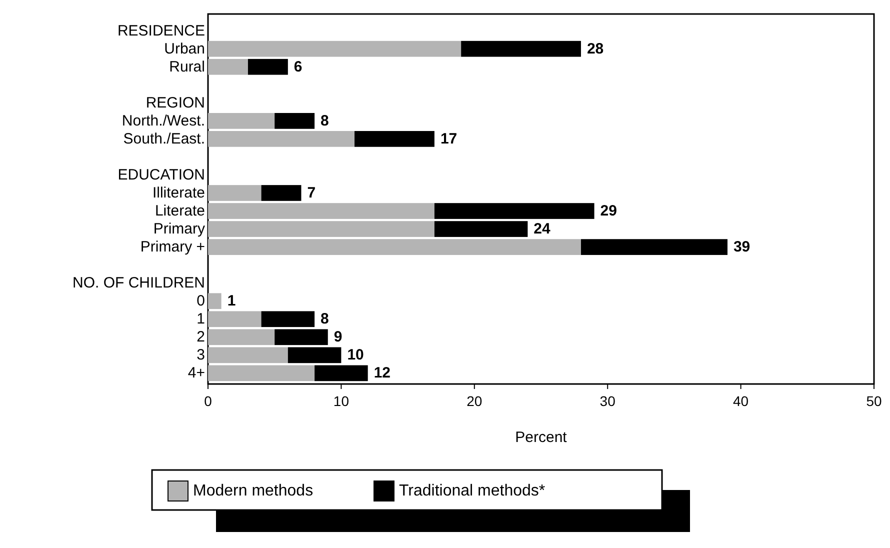 The width and height of the screenshot is (890, 548). I want to click on y-tick-label: Urban, so click(184, 49).